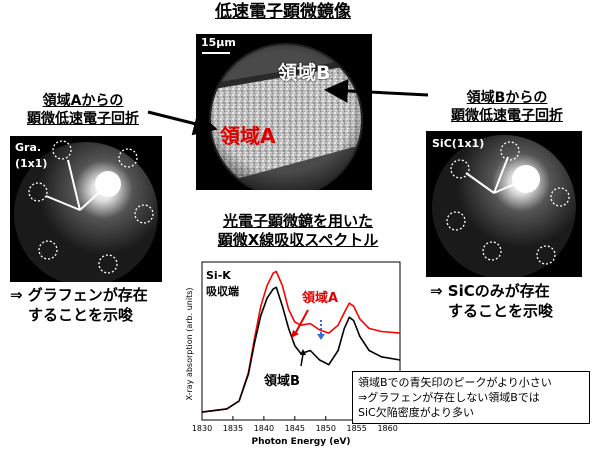 Image resolution: width=600 pixels, height=457 pixels. What do you see at coordinates (416, 412) in the screenshot?
I see `note-line3: SiC欠陥密度がより多い` at bounding box center [416, 412].